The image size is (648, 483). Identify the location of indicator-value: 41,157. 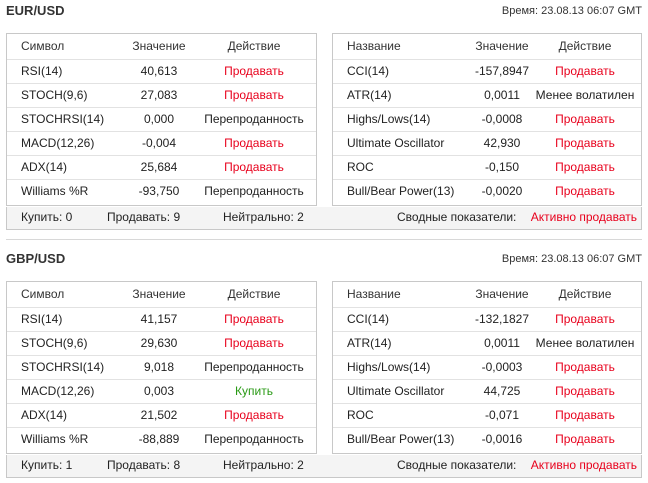
(159, 319).